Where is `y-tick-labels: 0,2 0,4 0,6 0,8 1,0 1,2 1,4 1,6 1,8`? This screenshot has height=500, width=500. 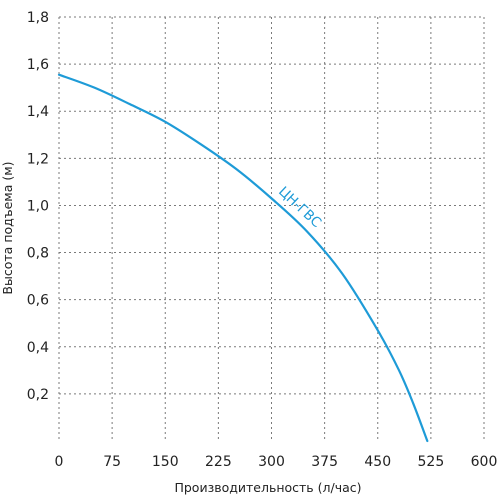 y-tick-labels: 0,2 0,4 0,6 0,8 1,0 1,2 1,4 1,6 1,8 is located at coordinates (38, 206).